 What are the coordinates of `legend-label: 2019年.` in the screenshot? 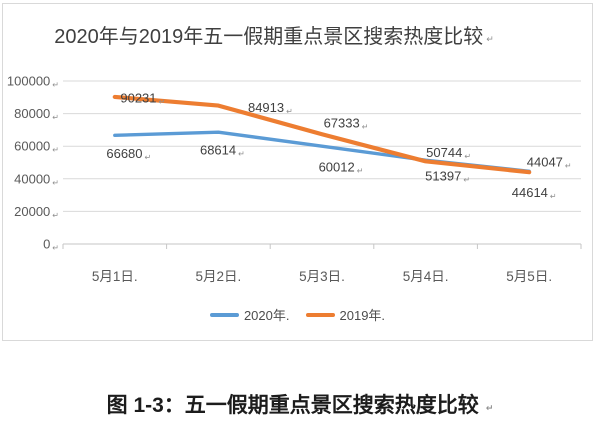 It's located at (362, 315).